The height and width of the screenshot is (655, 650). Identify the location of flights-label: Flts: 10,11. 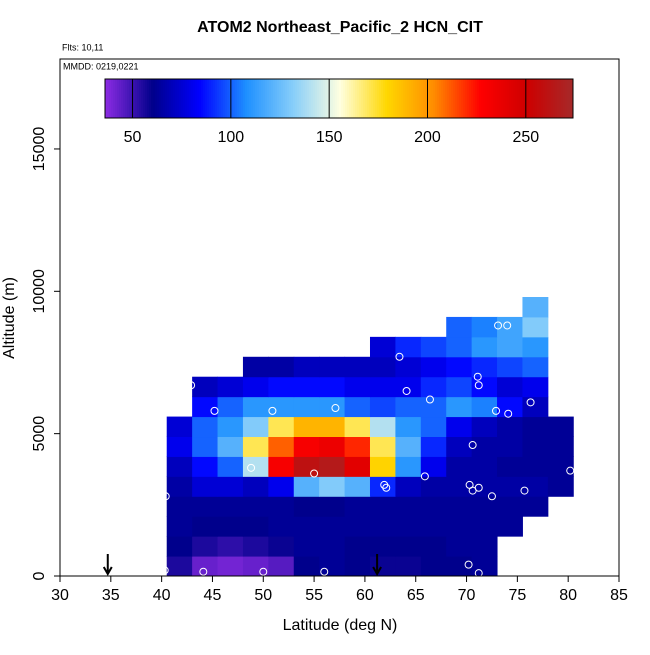
(82, 47).